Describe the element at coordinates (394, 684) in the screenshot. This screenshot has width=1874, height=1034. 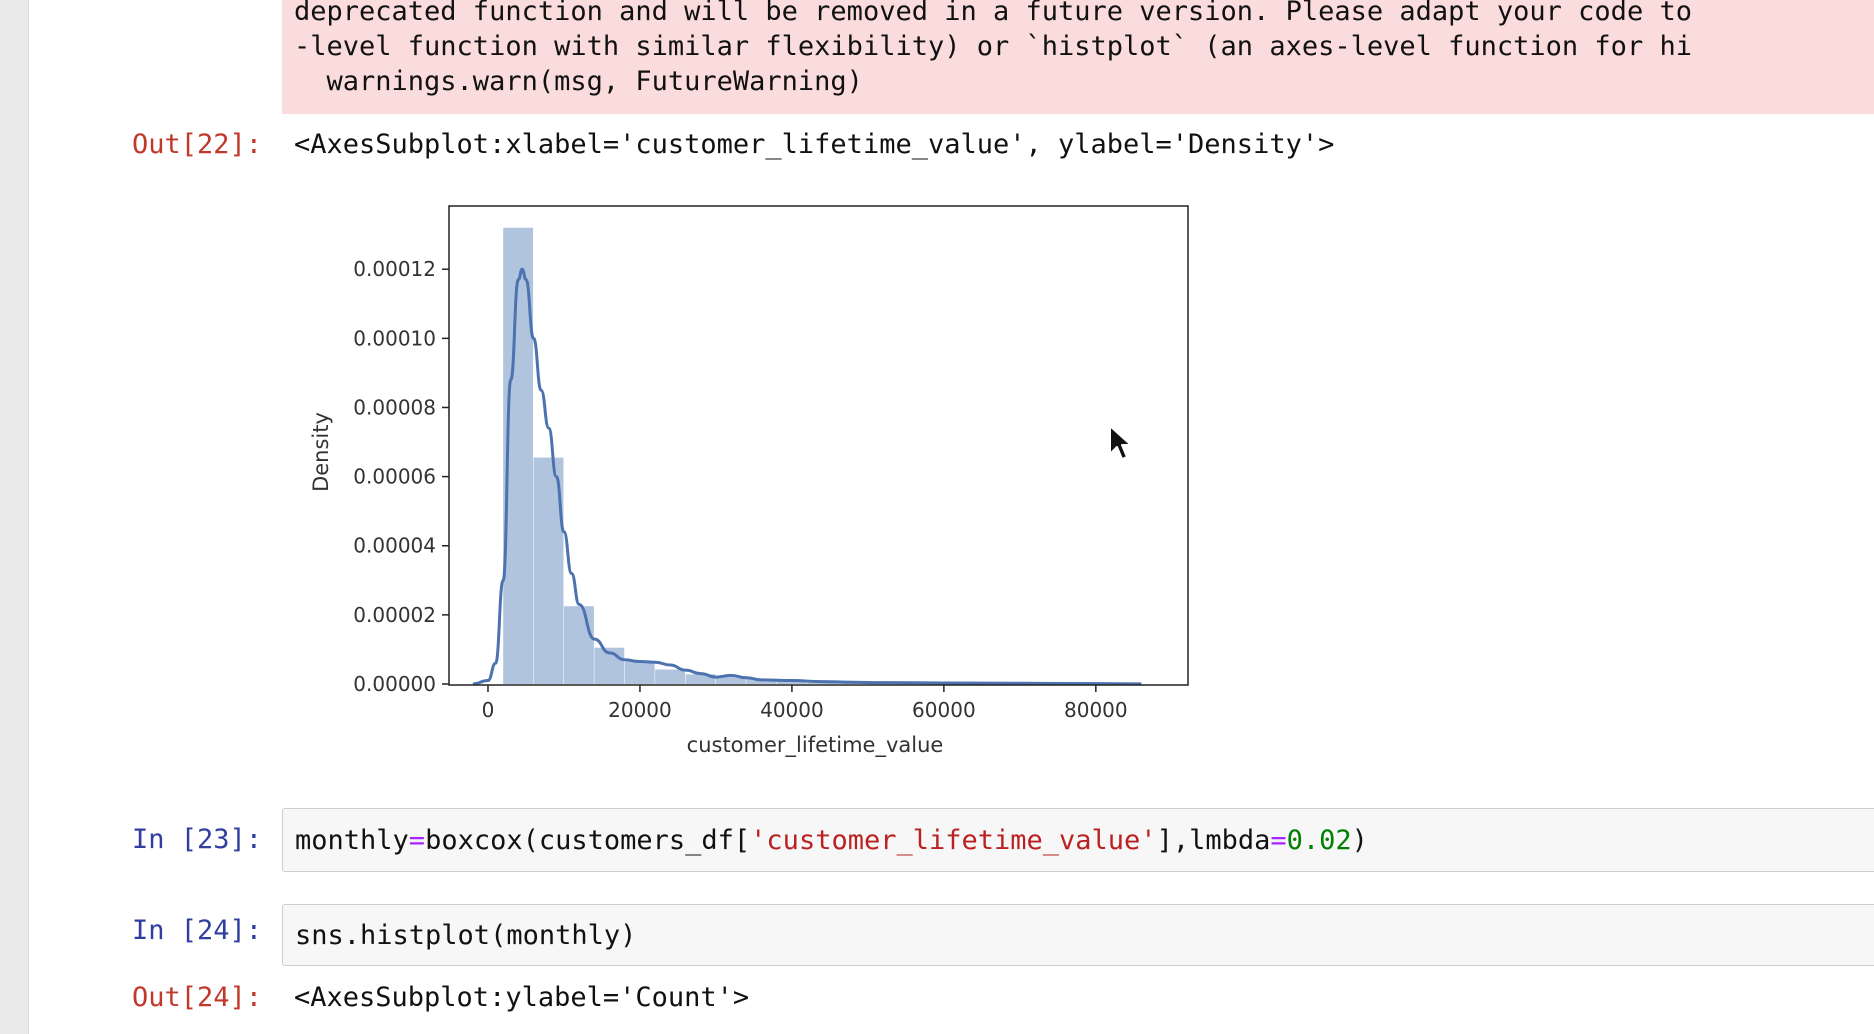
I see `y-tick-label: 0.00000` at that location.